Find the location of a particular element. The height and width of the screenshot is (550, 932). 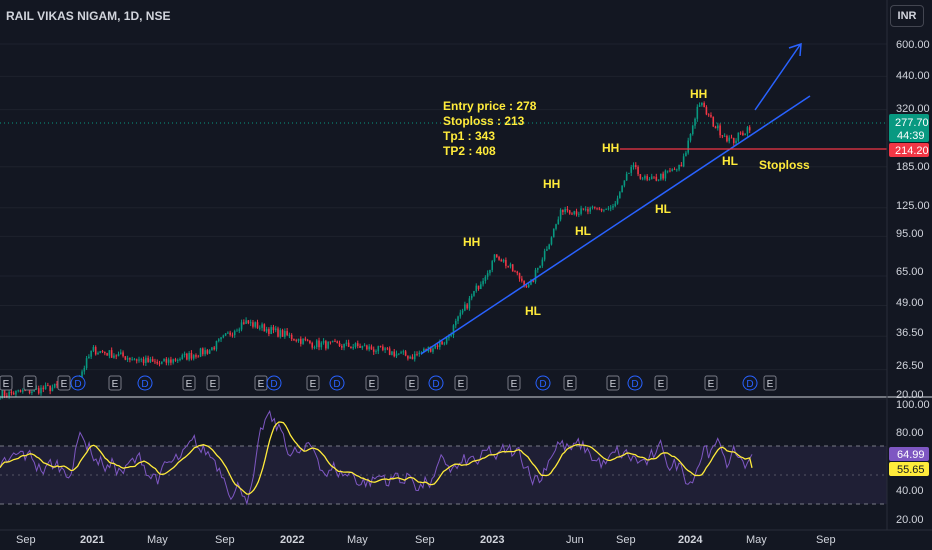

swing-label: HH is located at coordinates (610, 148).